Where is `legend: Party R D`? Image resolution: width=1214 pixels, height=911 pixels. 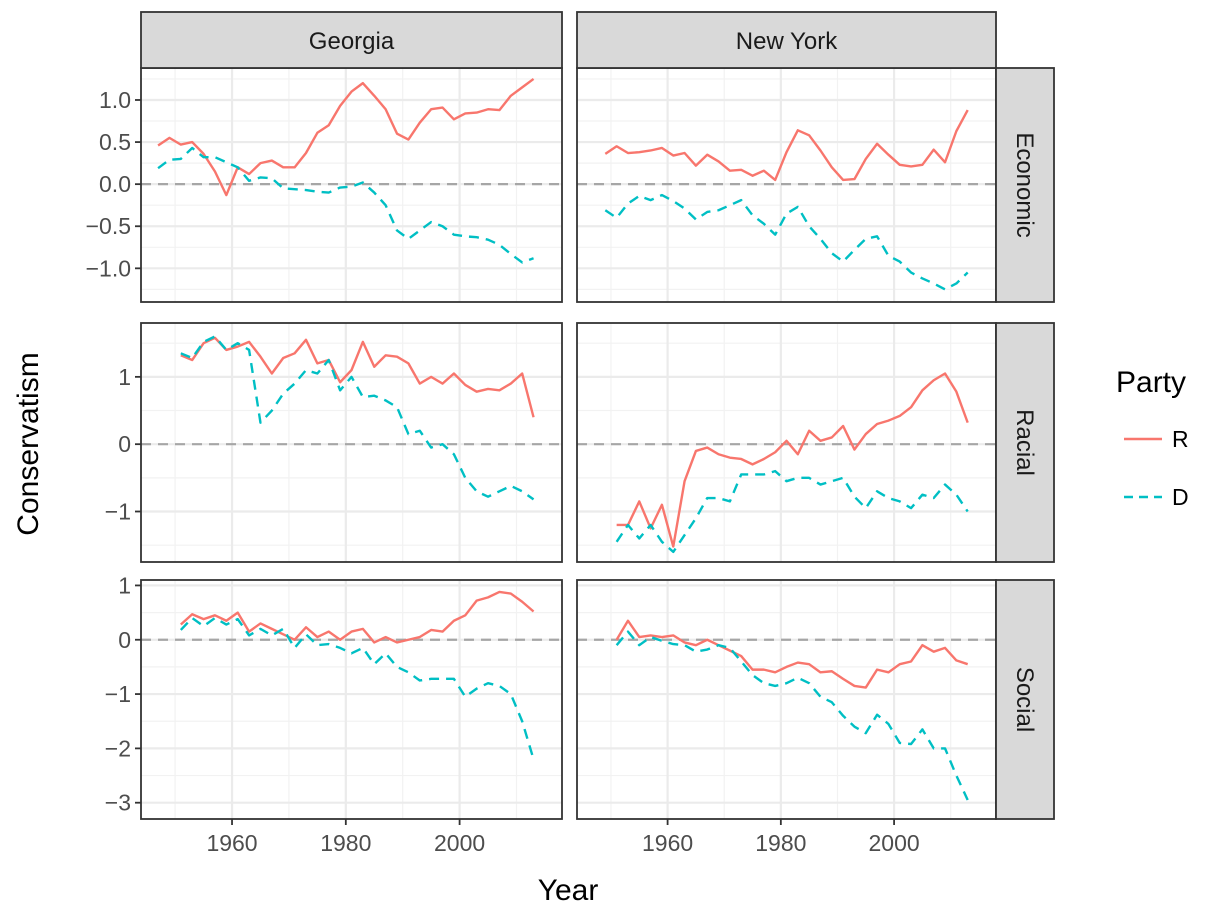 legend: Party R D is located at coordinates (1152, 438).